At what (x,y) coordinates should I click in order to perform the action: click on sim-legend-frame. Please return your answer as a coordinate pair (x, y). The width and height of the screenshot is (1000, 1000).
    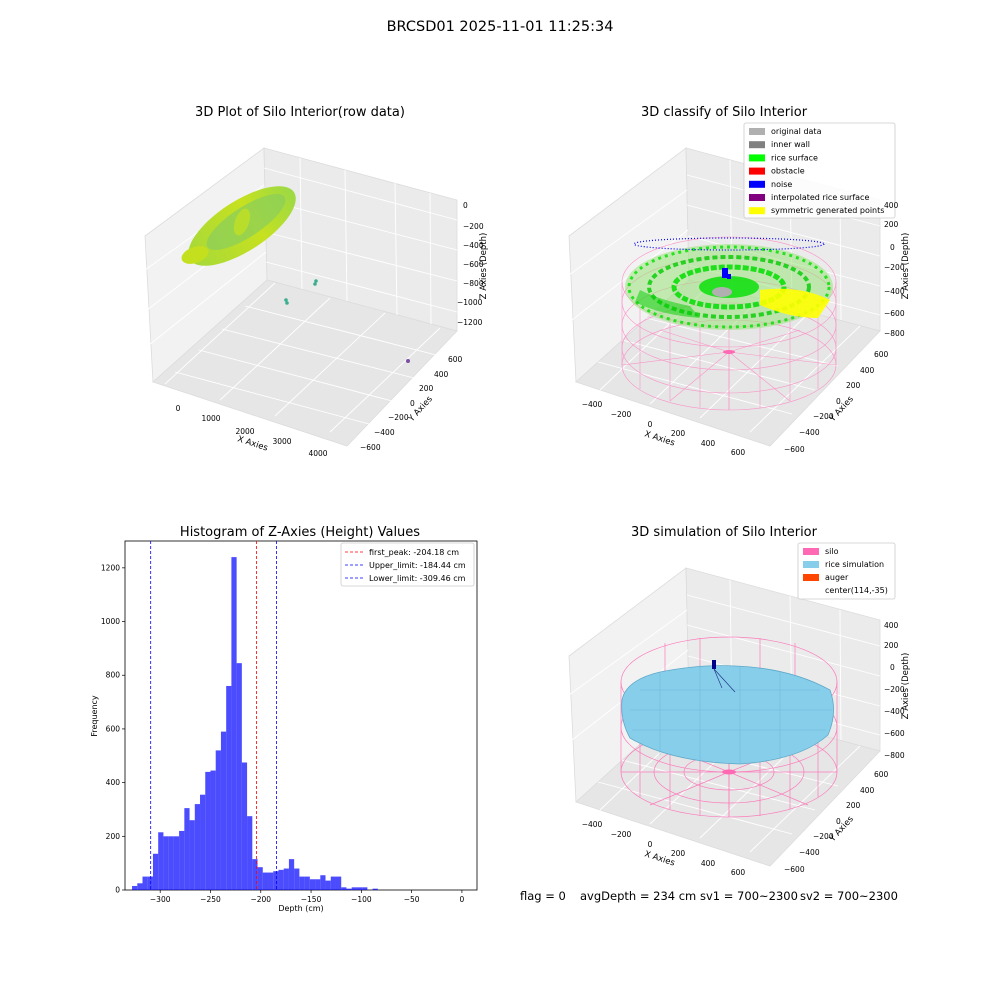
    Looking at the image, I should click on (846, 571).